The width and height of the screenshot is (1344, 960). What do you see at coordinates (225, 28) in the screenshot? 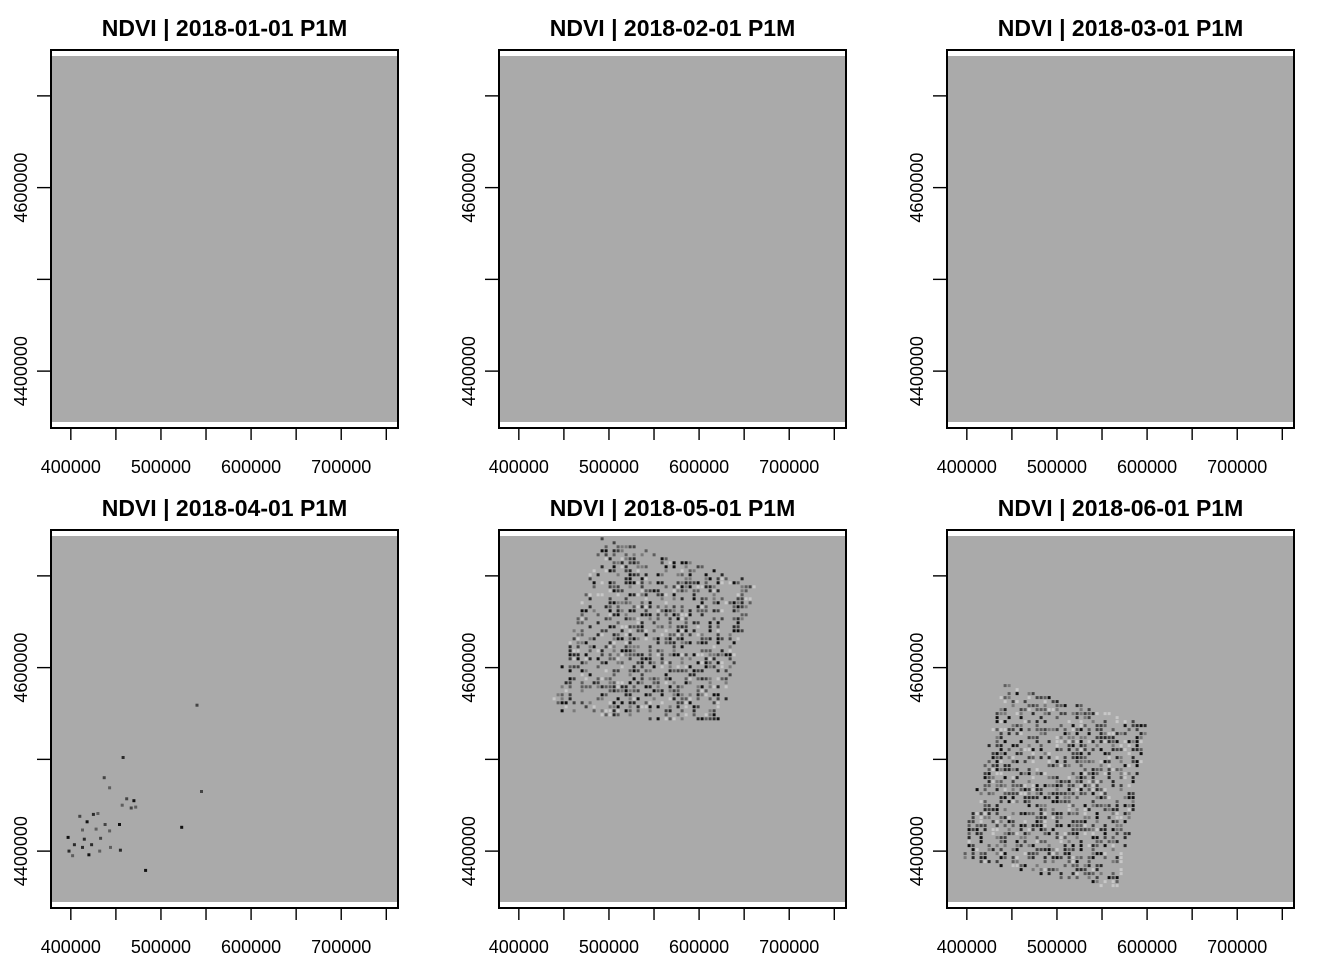
I see `panel-title: NDVI | 2018-01-01 P1M` at bounding box center [225, 28].